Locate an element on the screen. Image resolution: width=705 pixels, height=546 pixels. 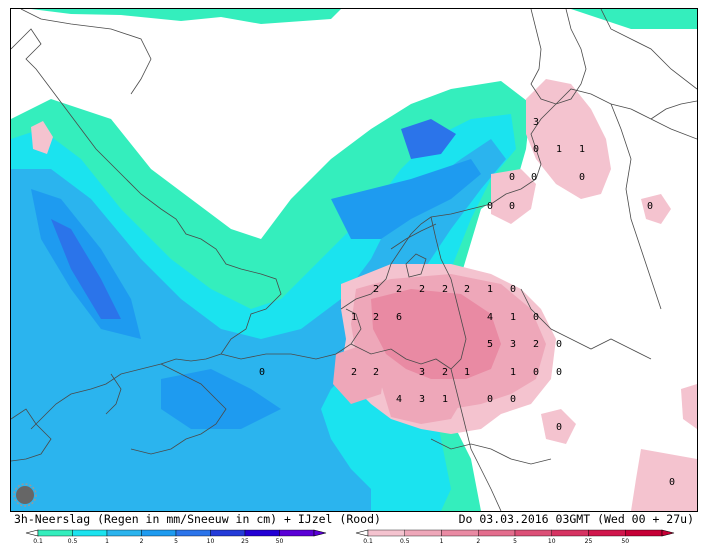
legend-ice-scale: 0.1 0.5 1 2 5 10 25 50 is located at coordinates (515, 537).